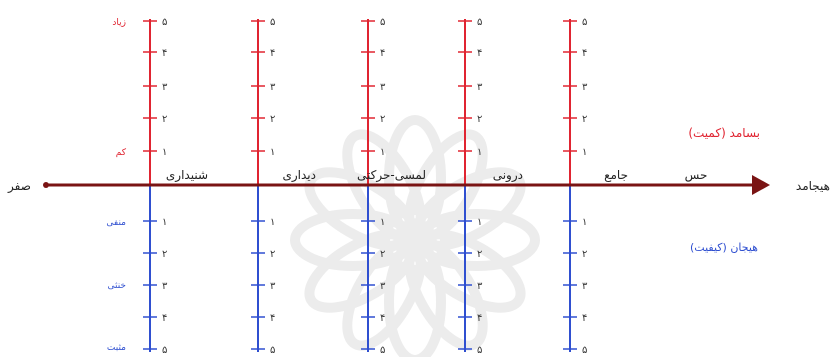 This screenshot has width=832, height=357. I want to click on watermark-petal, so click(384, 186).